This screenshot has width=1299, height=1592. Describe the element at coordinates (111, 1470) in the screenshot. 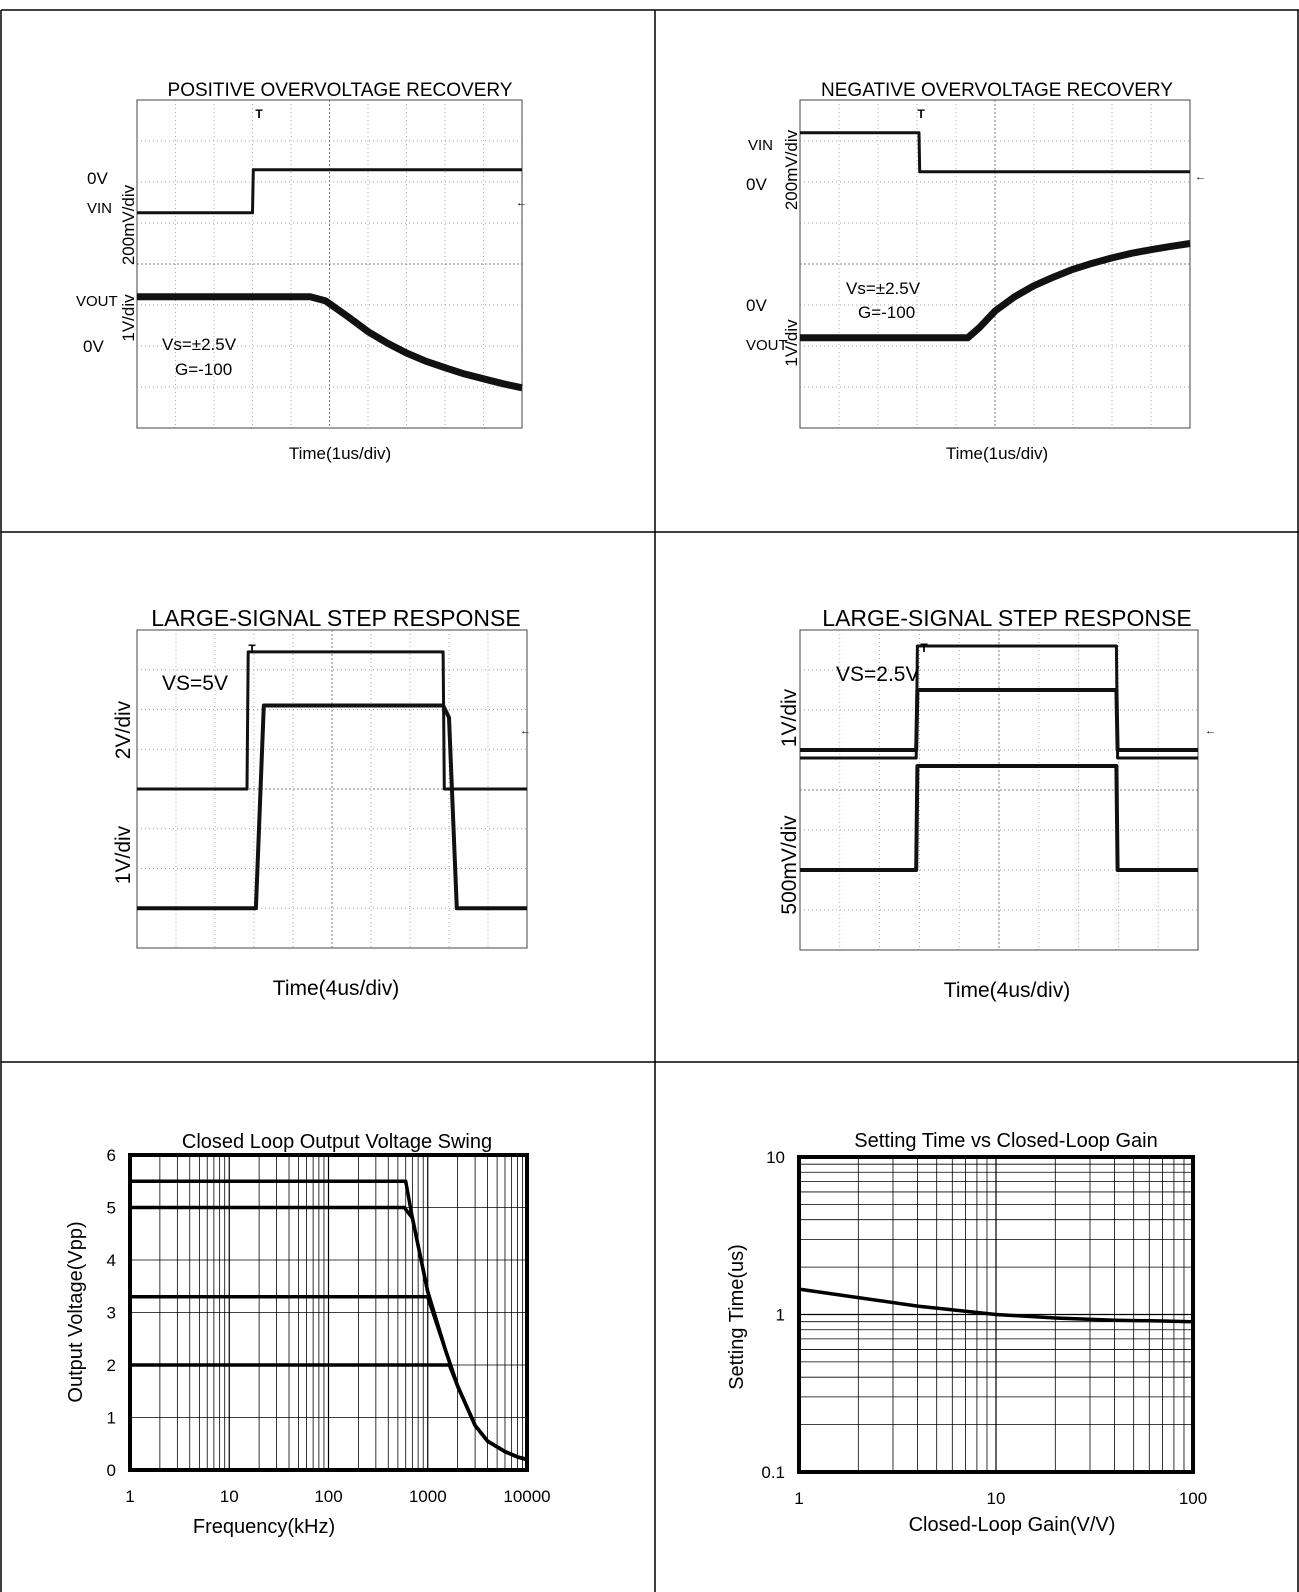

I see `y-tick-label: 0` at that location.